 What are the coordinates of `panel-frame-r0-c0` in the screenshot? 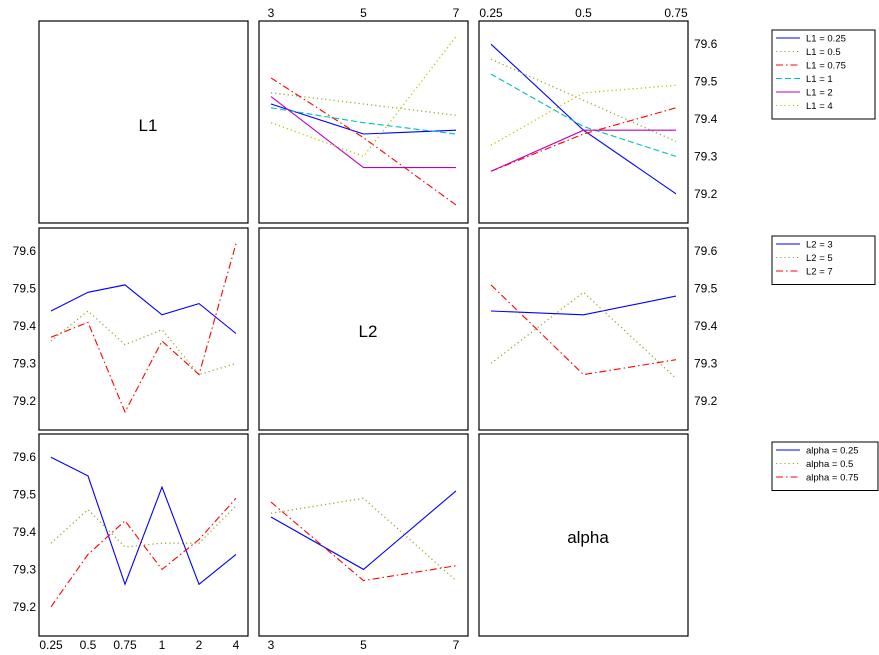 It's located at (143, 122).